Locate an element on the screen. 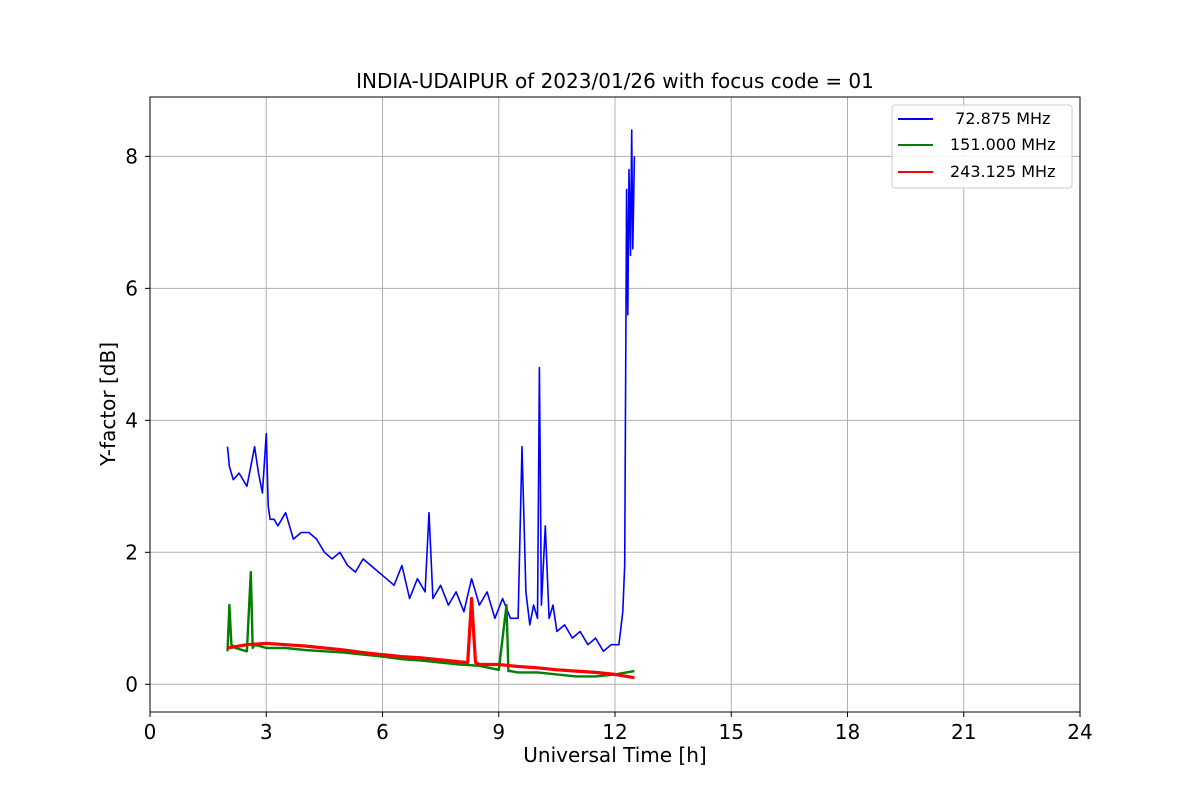  x-tick-label: 18 is located at coordinates (847, 732).